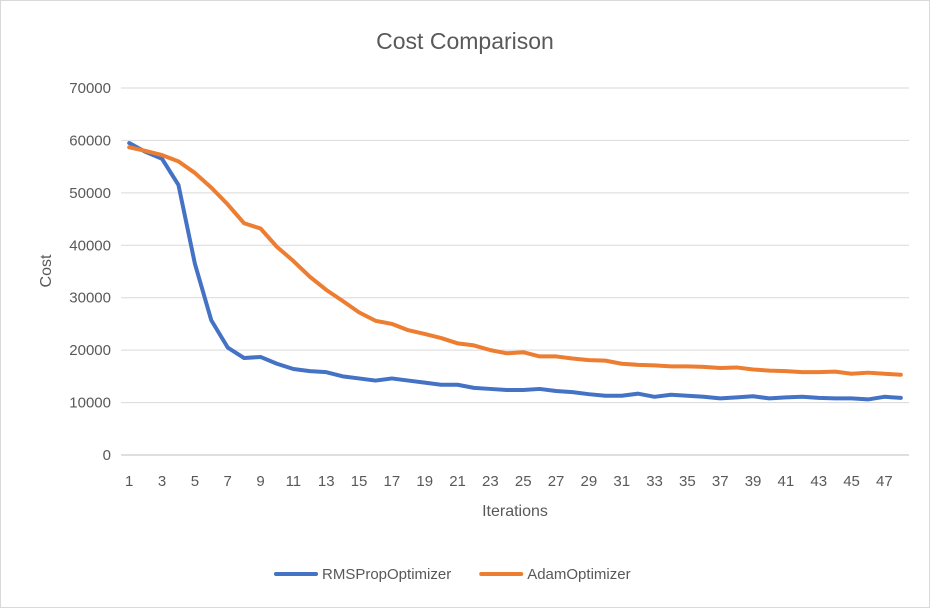  Describe the element at coordinates (786, 481) in the screenshot. I see `x-tick-label: 41` at that location.